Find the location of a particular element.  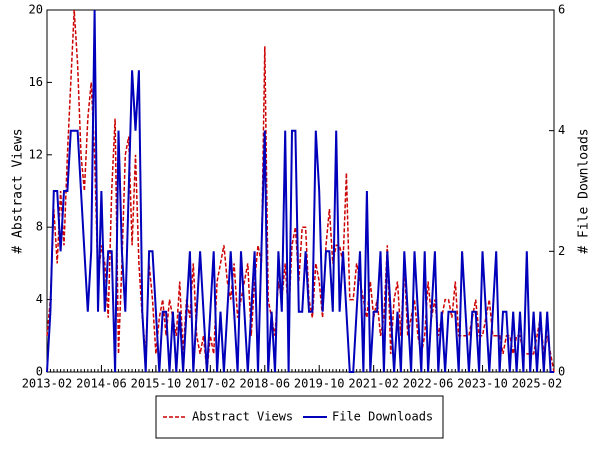

legend-box is located at coordinates (299, 417).